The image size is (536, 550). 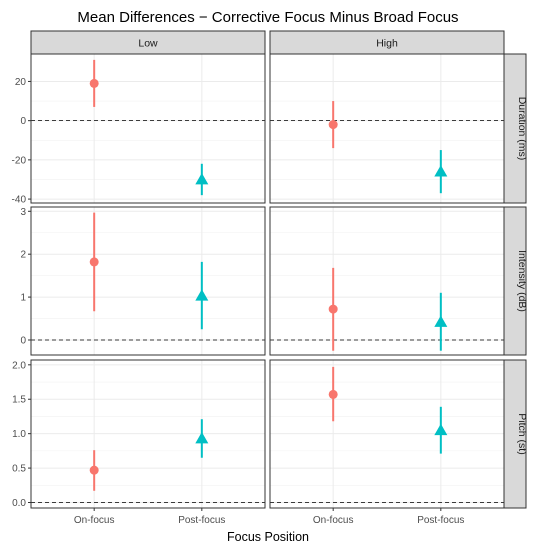 What do you see at coordinates (19, 400) in the screenshot?
I see `y-tick-label: 1.5` at bounding box center [19, 400].